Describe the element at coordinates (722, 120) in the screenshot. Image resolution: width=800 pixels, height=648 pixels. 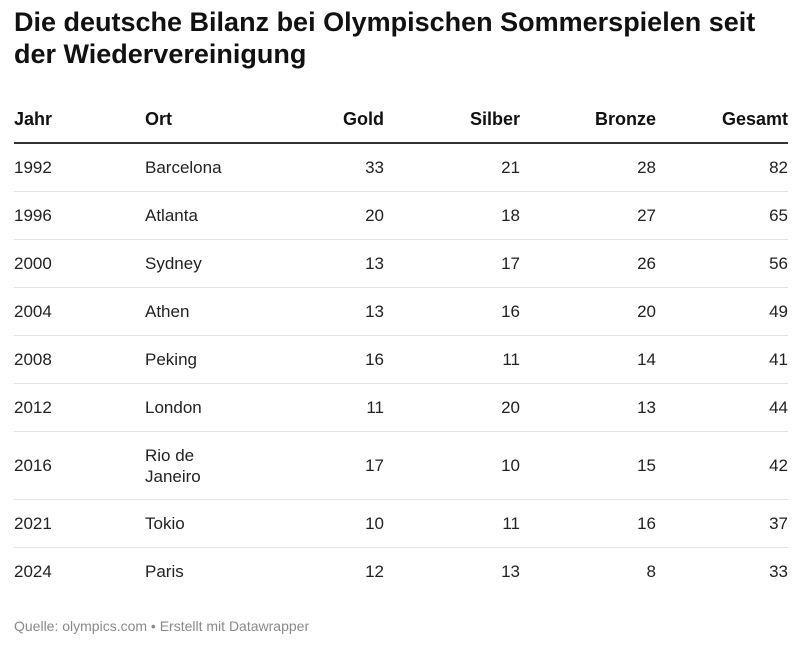
I see `column-header-gesamt: Gesamt` at that location.